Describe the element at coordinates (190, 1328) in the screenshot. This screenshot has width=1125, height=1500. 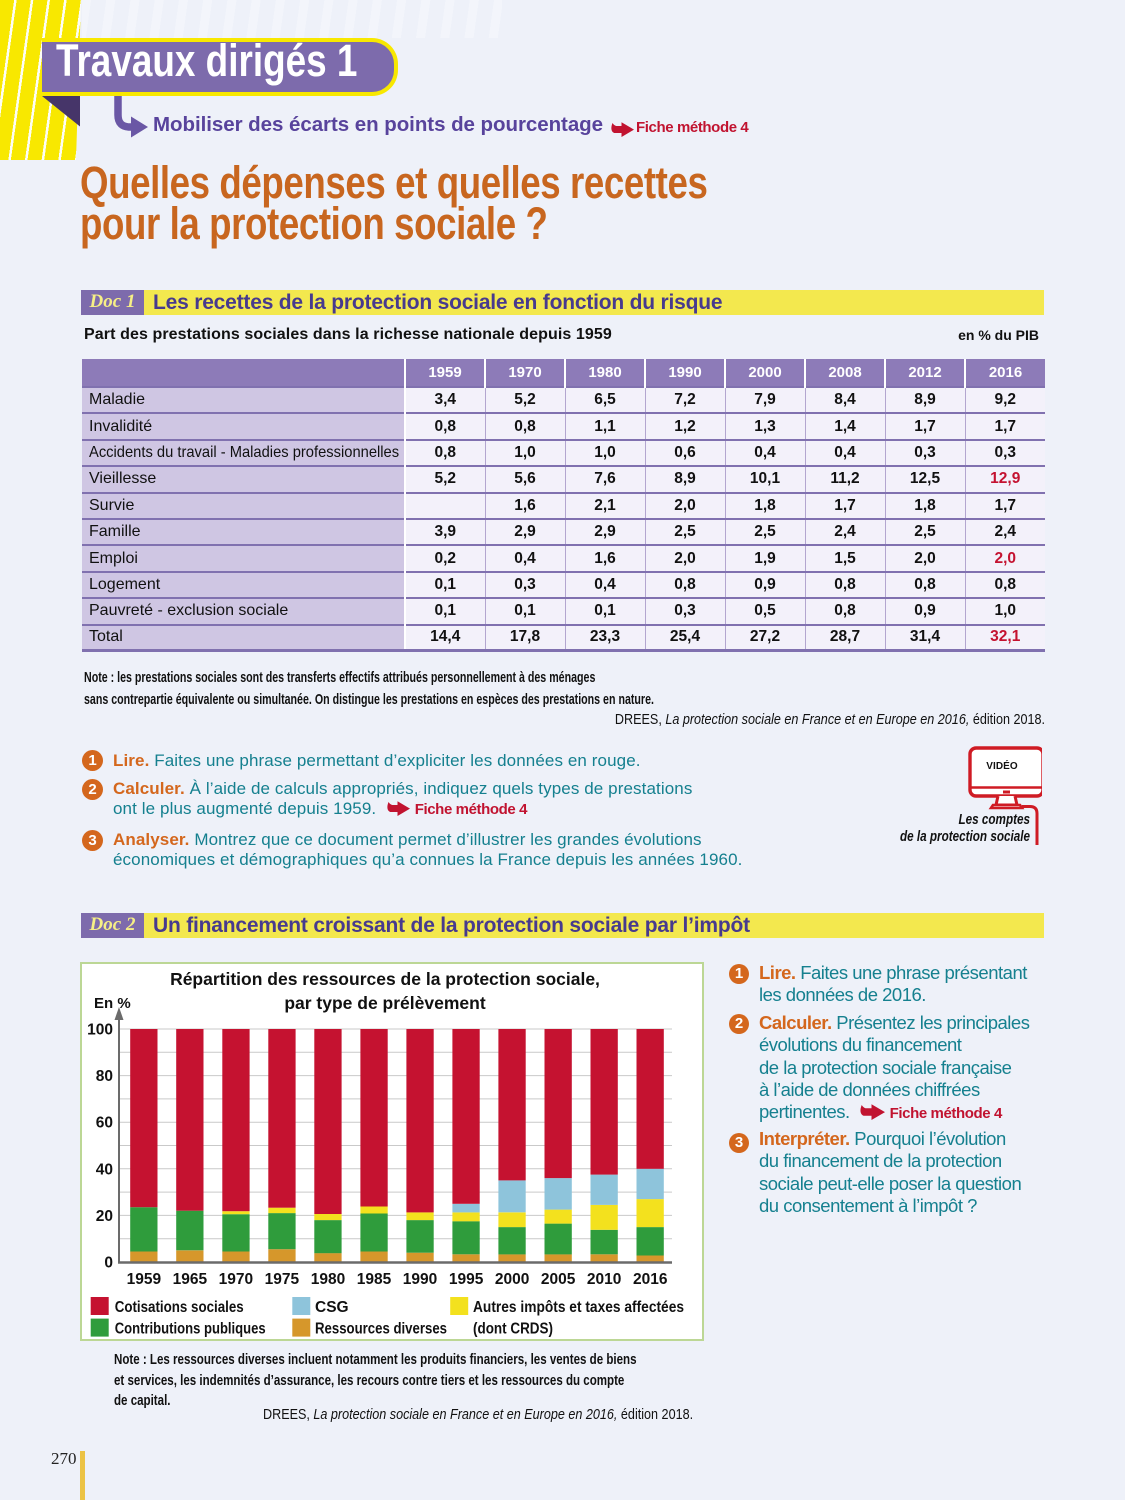
I see `svg-text: Contributions publiques` at that location.